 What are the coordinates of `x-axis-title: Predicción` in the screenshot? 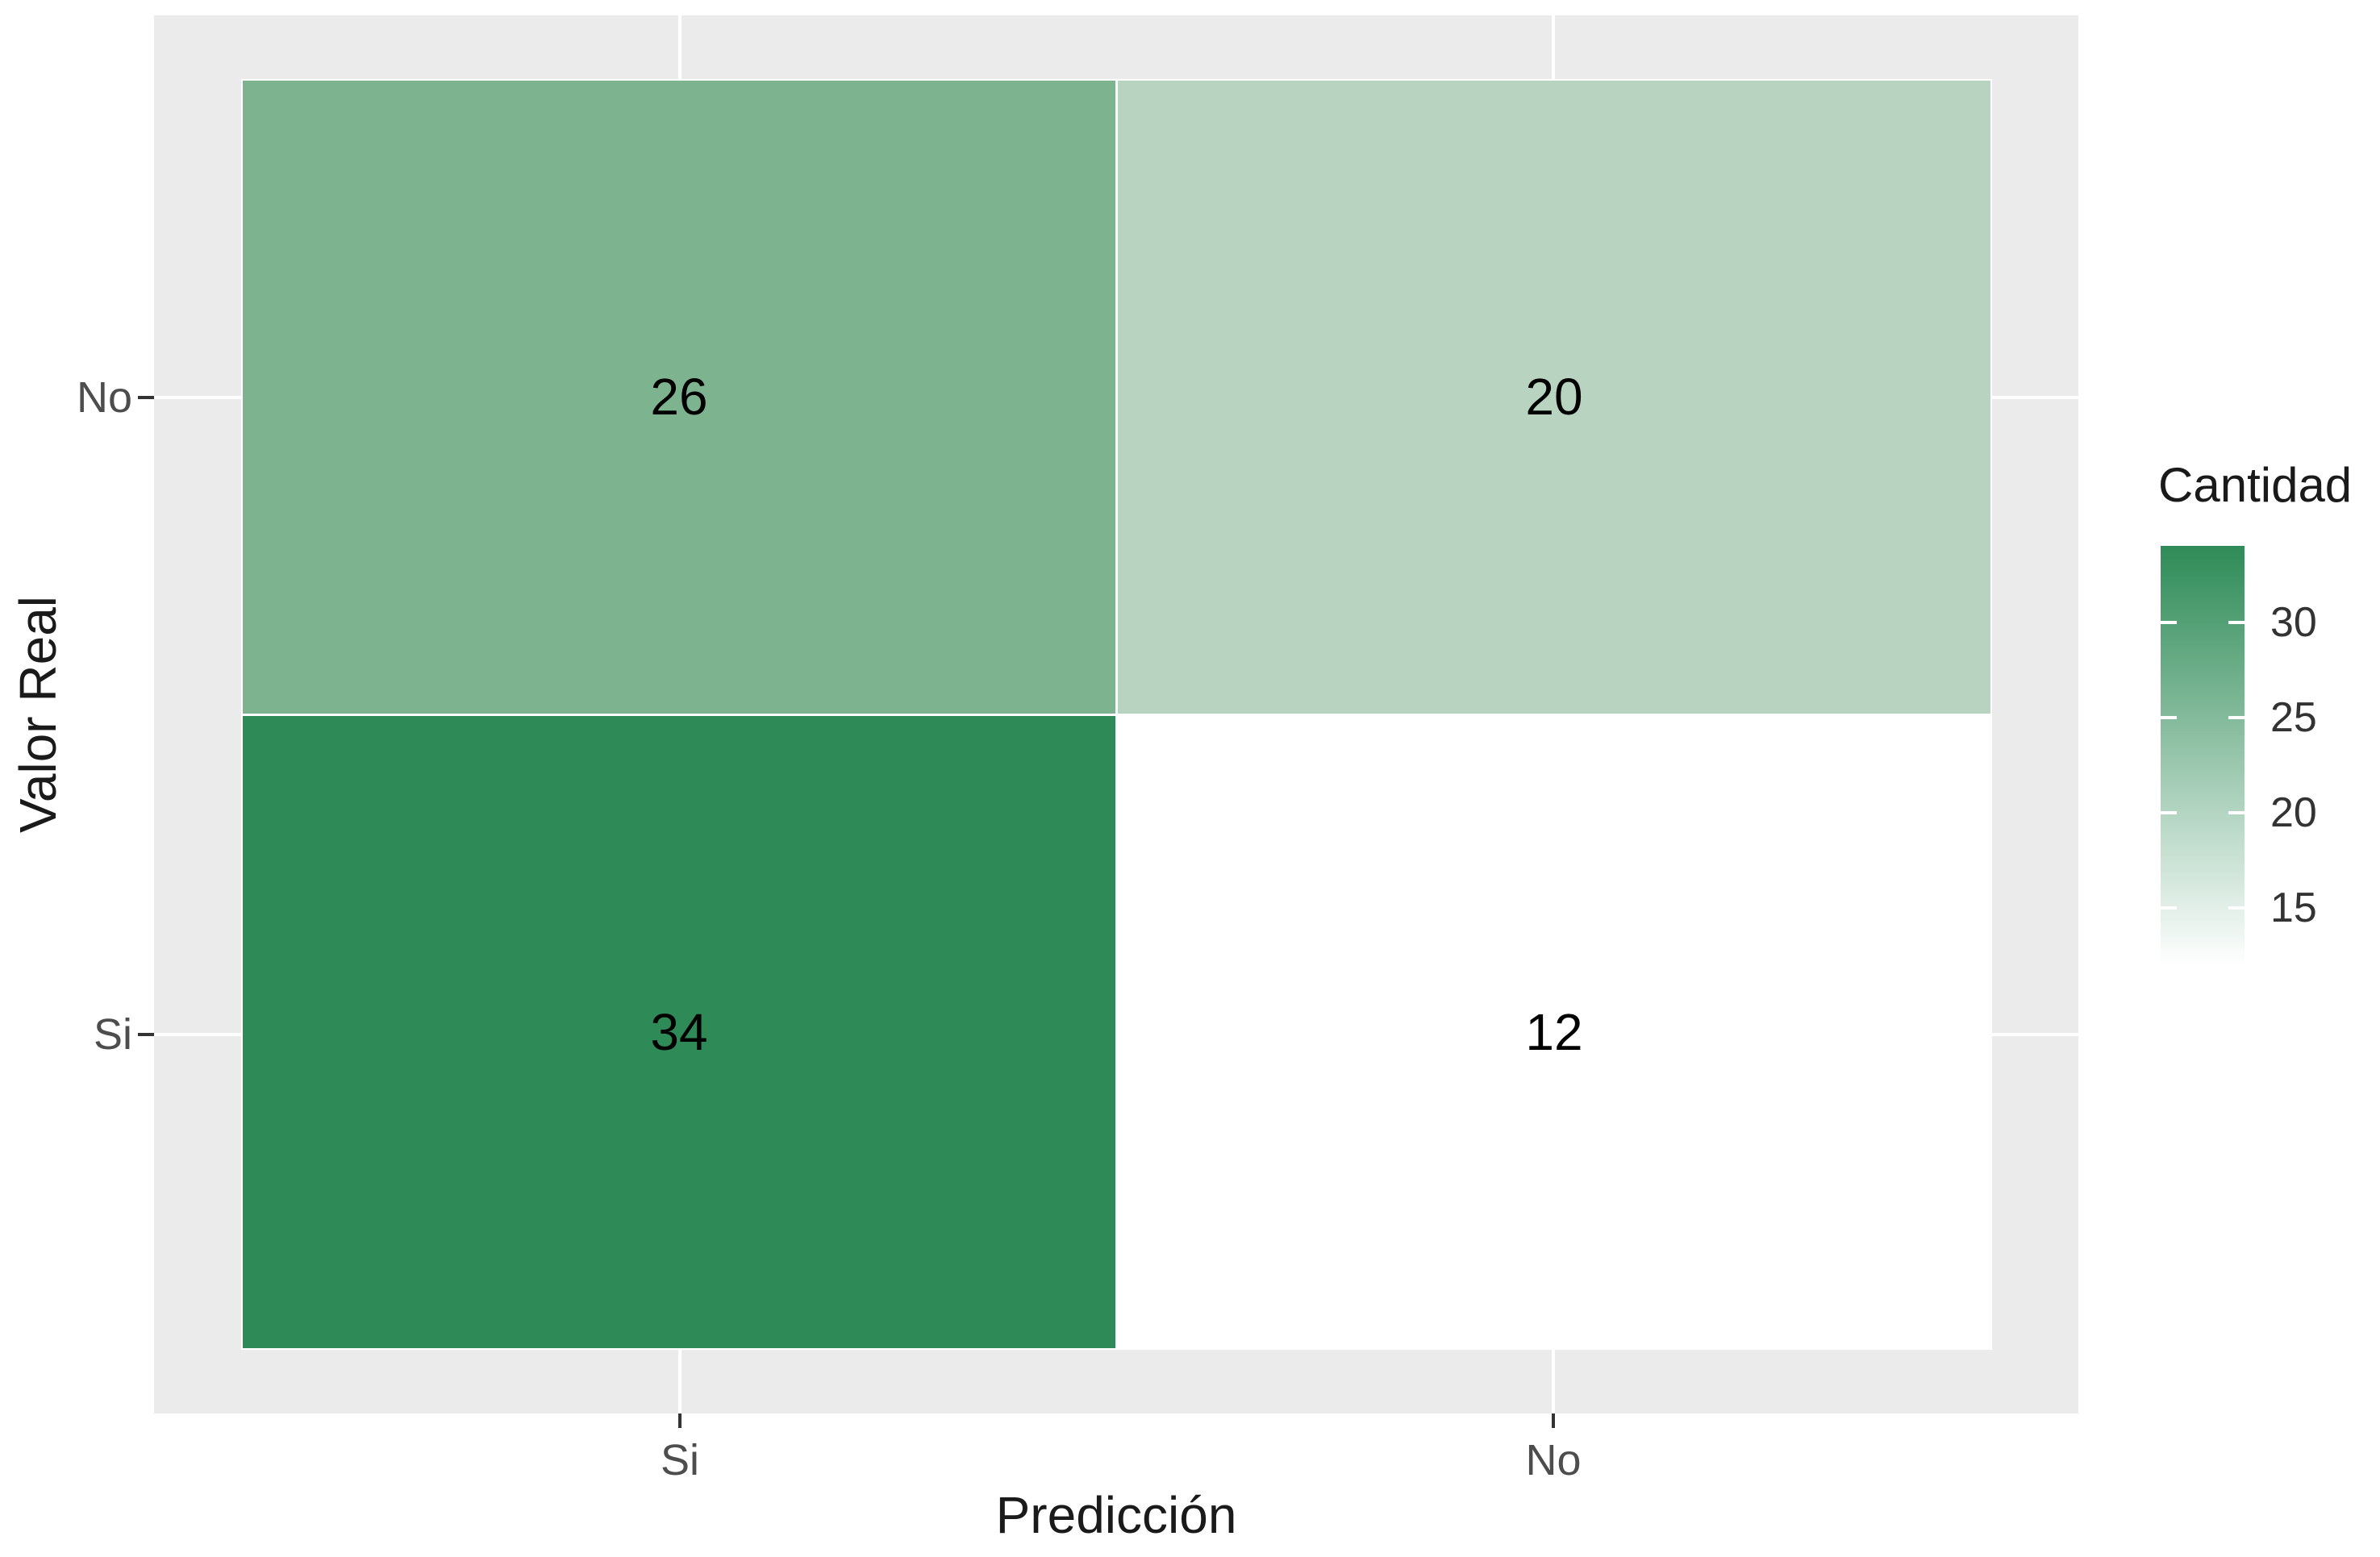 It's located at (1116, 1515).